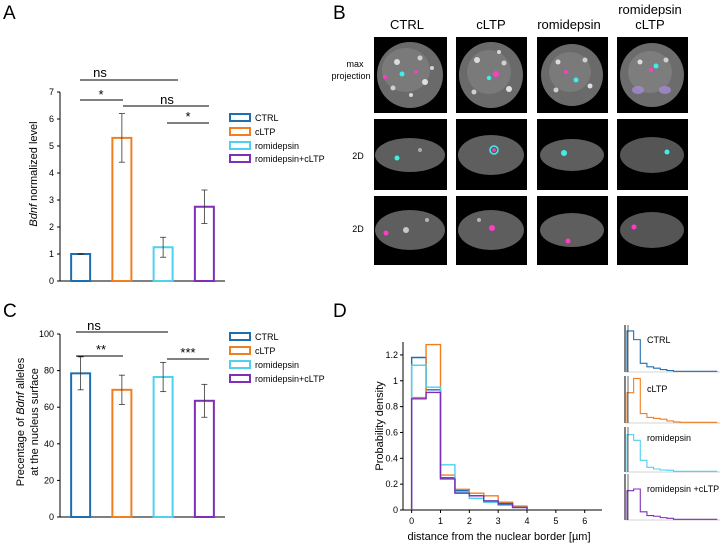 The image size is (728, 545). I want to click on panel-a-ytick-label: 7, so click(51, 92).